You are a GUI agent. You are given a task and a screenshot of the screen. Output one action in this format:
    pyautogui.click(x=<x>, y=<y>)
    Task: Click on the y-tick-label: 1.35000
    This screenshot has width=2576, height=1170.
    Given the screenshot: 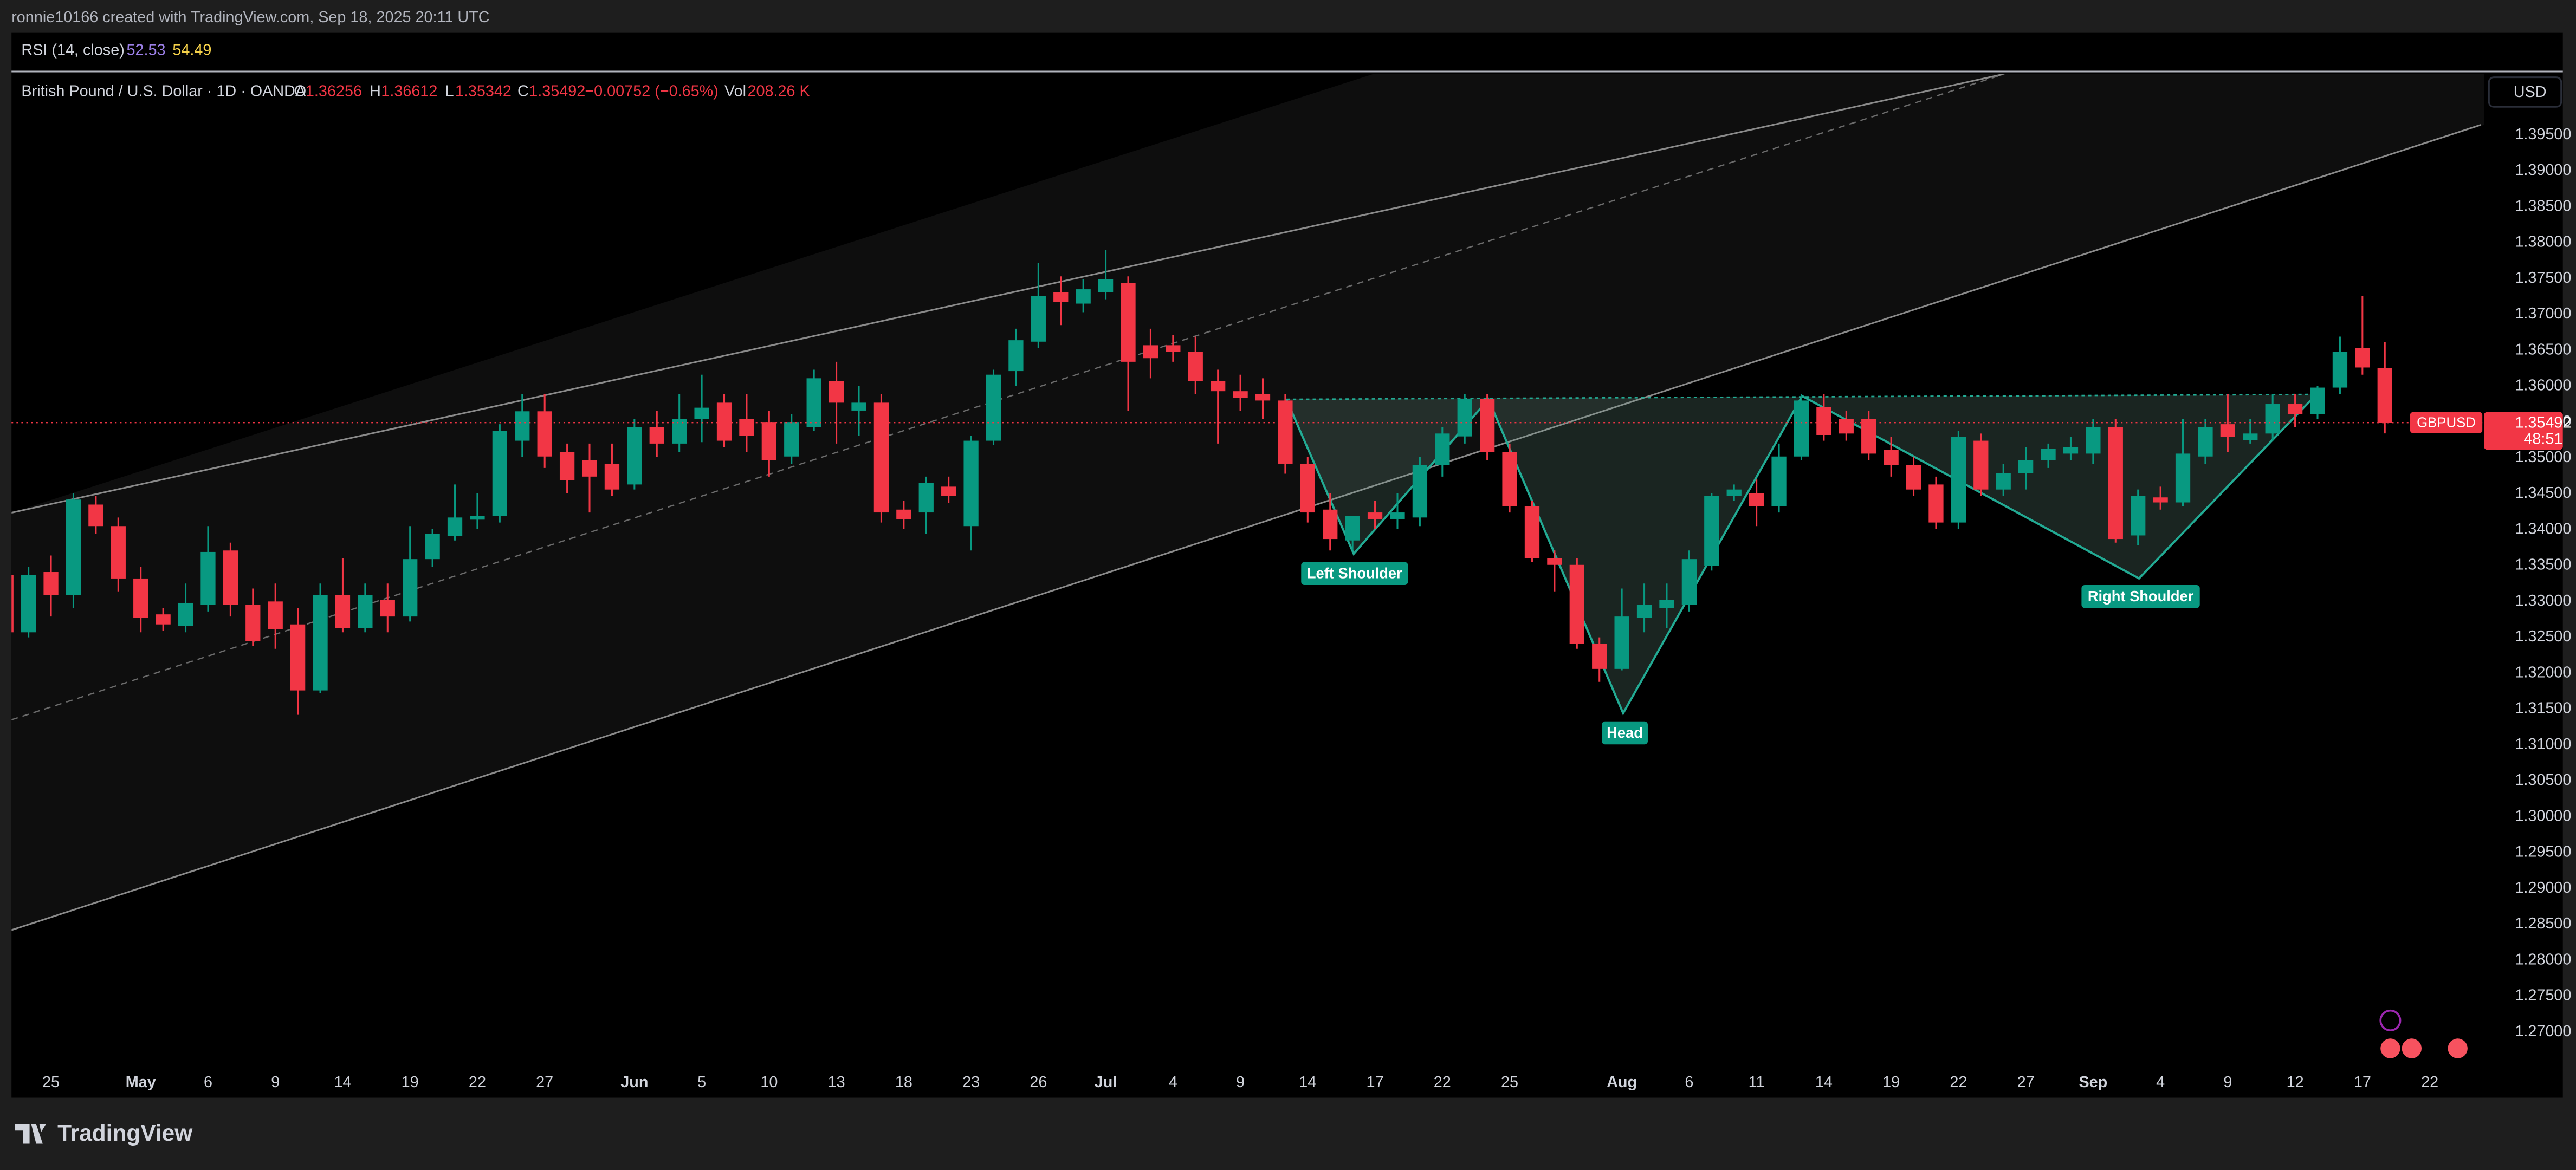 What is the action you would take?
    pyautogui.click(x=2543, y=457)
    